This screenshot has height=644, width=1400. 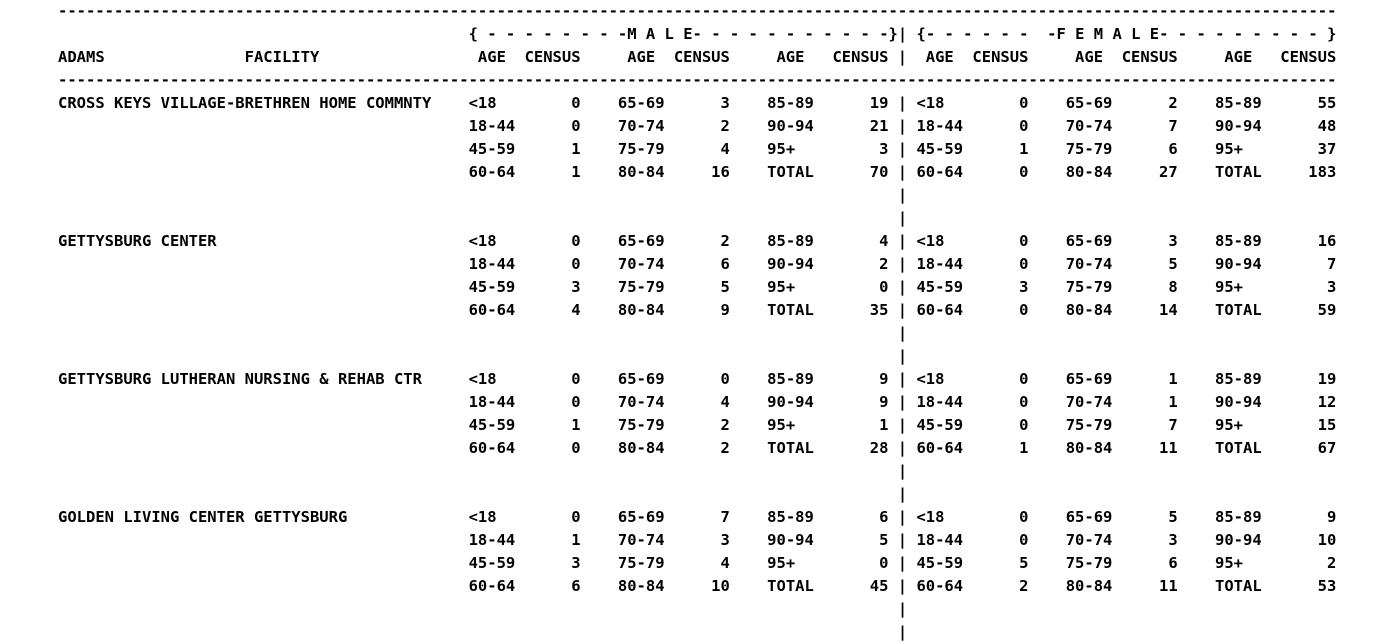 I want to click on age-cell: 85-89, so click(x=790, y=379).